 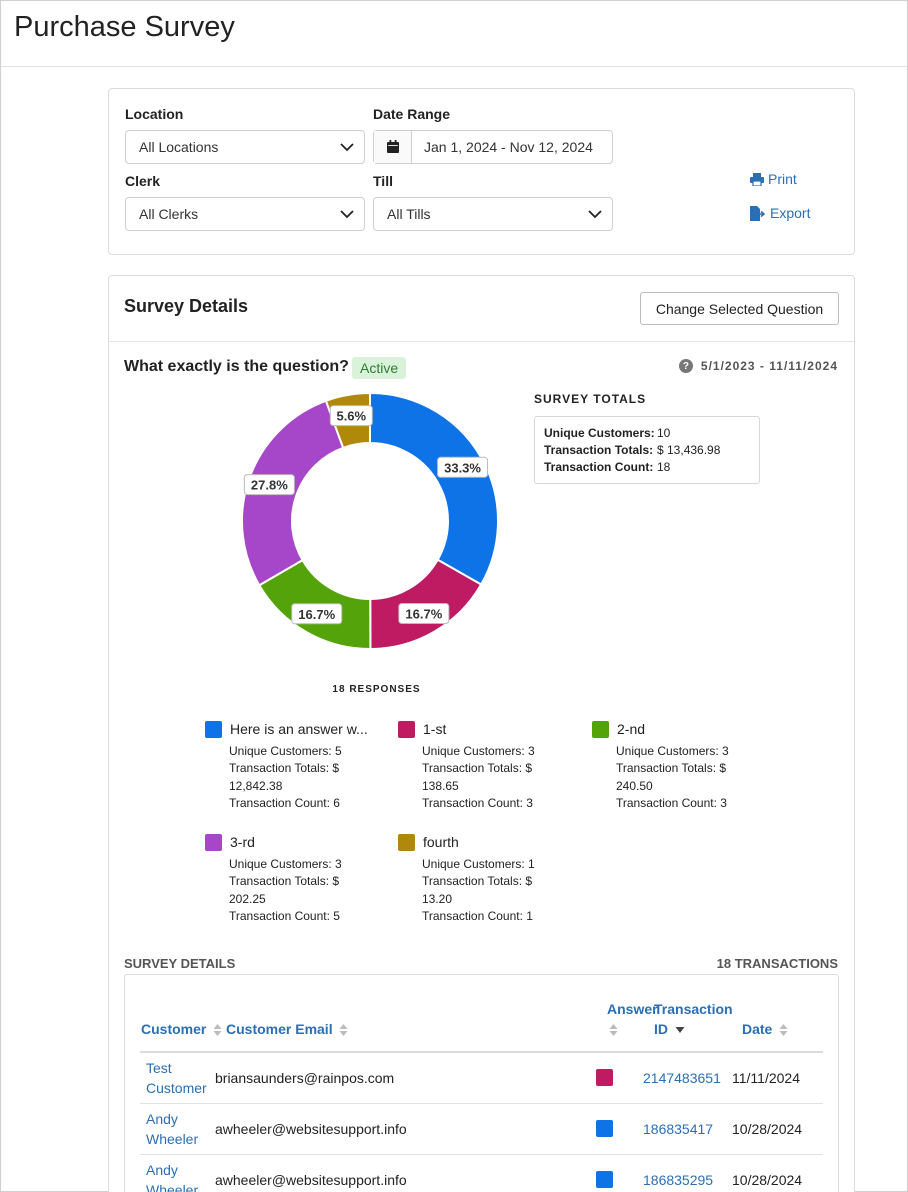 I want to click on transaction-id-link: 2147483651, so click(x=682, y=1078).